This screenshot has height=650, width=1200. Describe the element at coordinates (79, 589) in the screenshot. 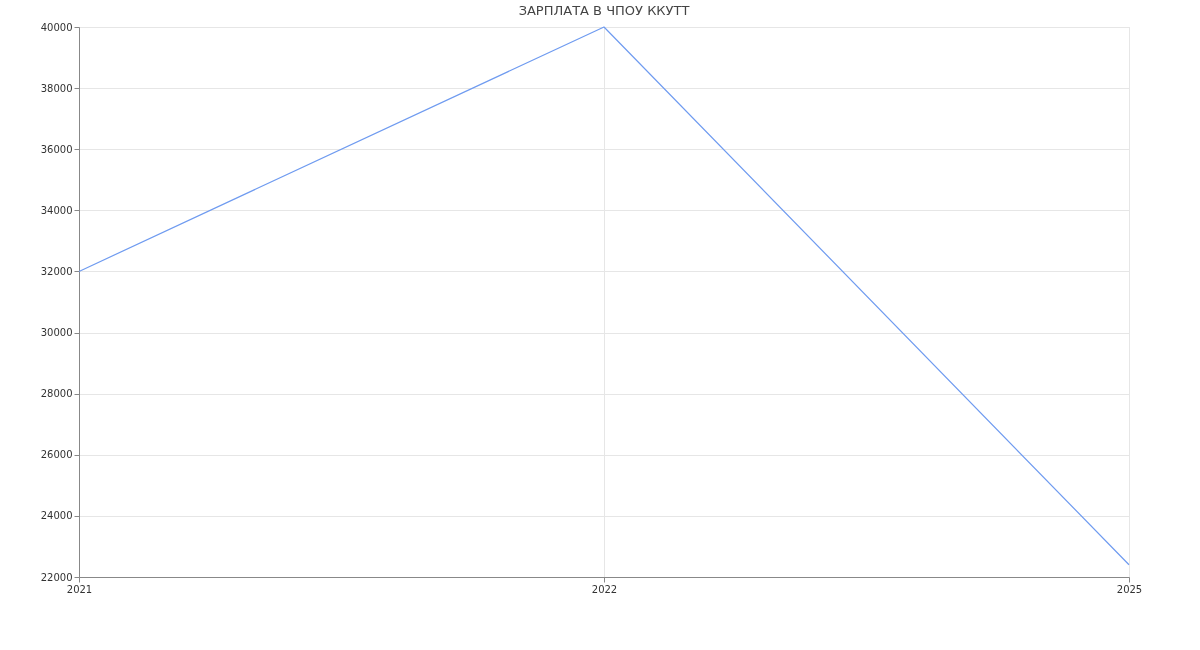

I see `x-tick-label: 2021` at that location.